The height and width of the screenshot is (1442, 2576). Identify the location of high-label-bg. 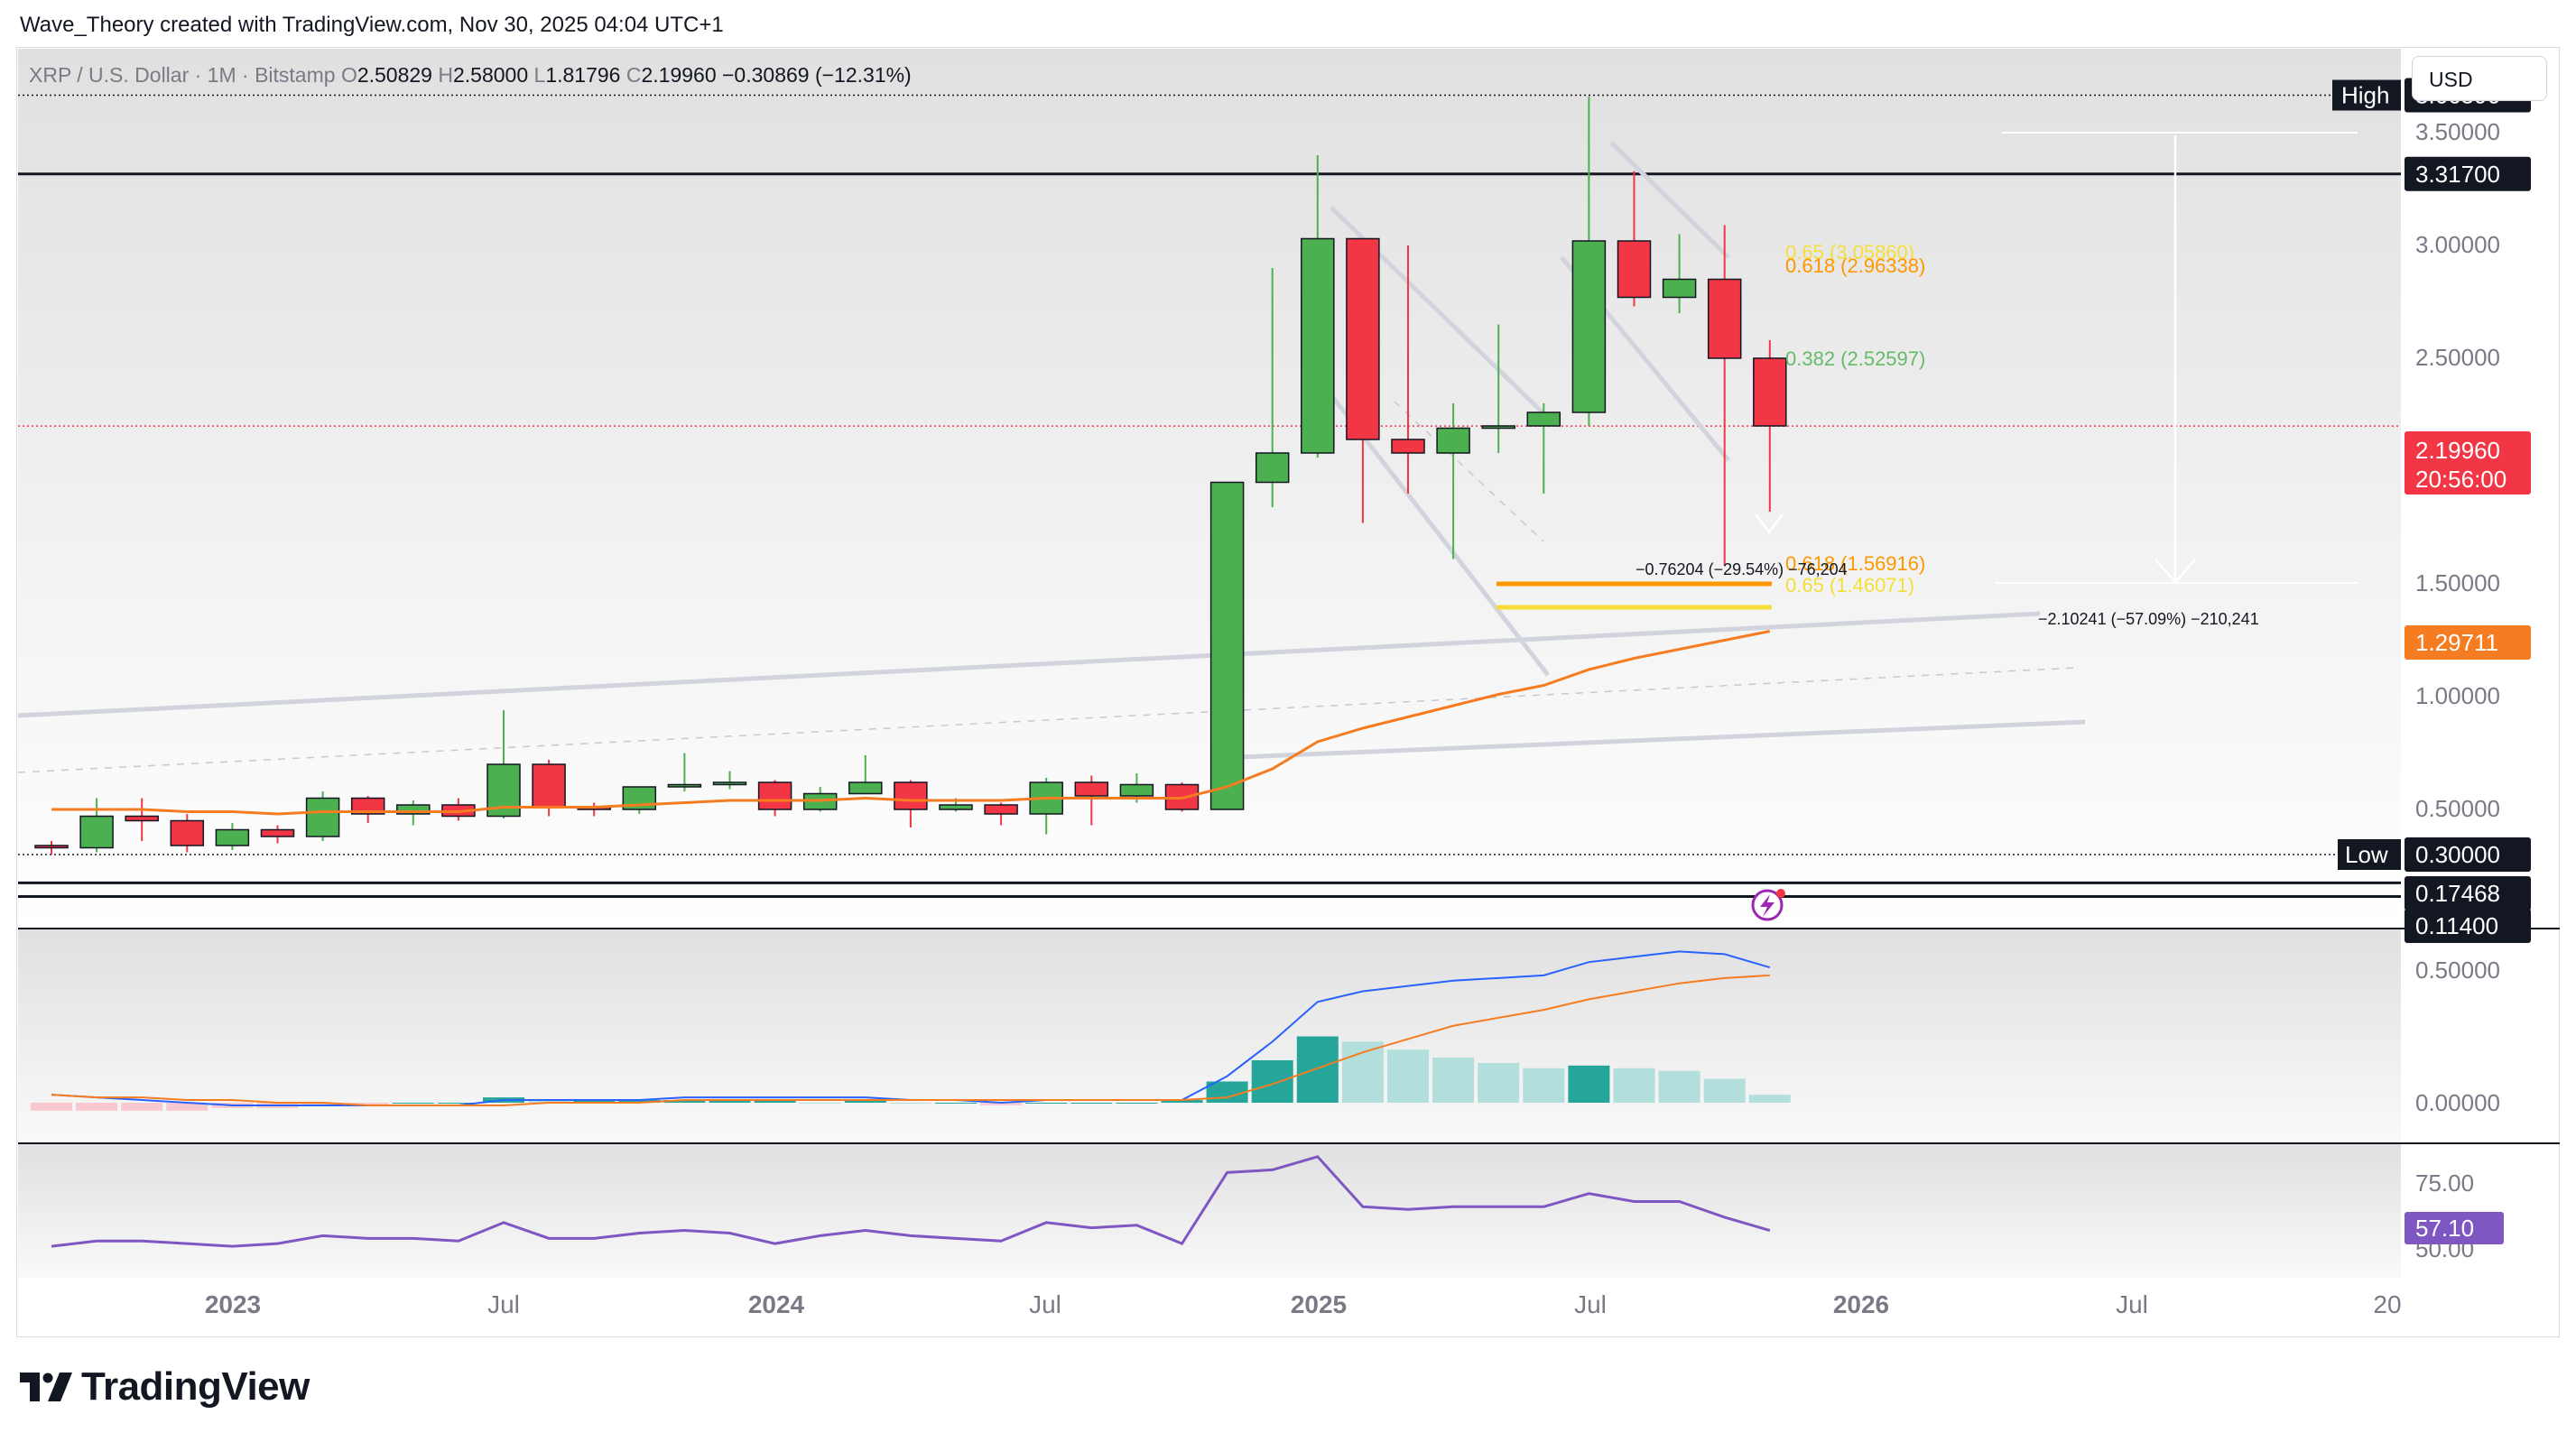
(2366, 95).